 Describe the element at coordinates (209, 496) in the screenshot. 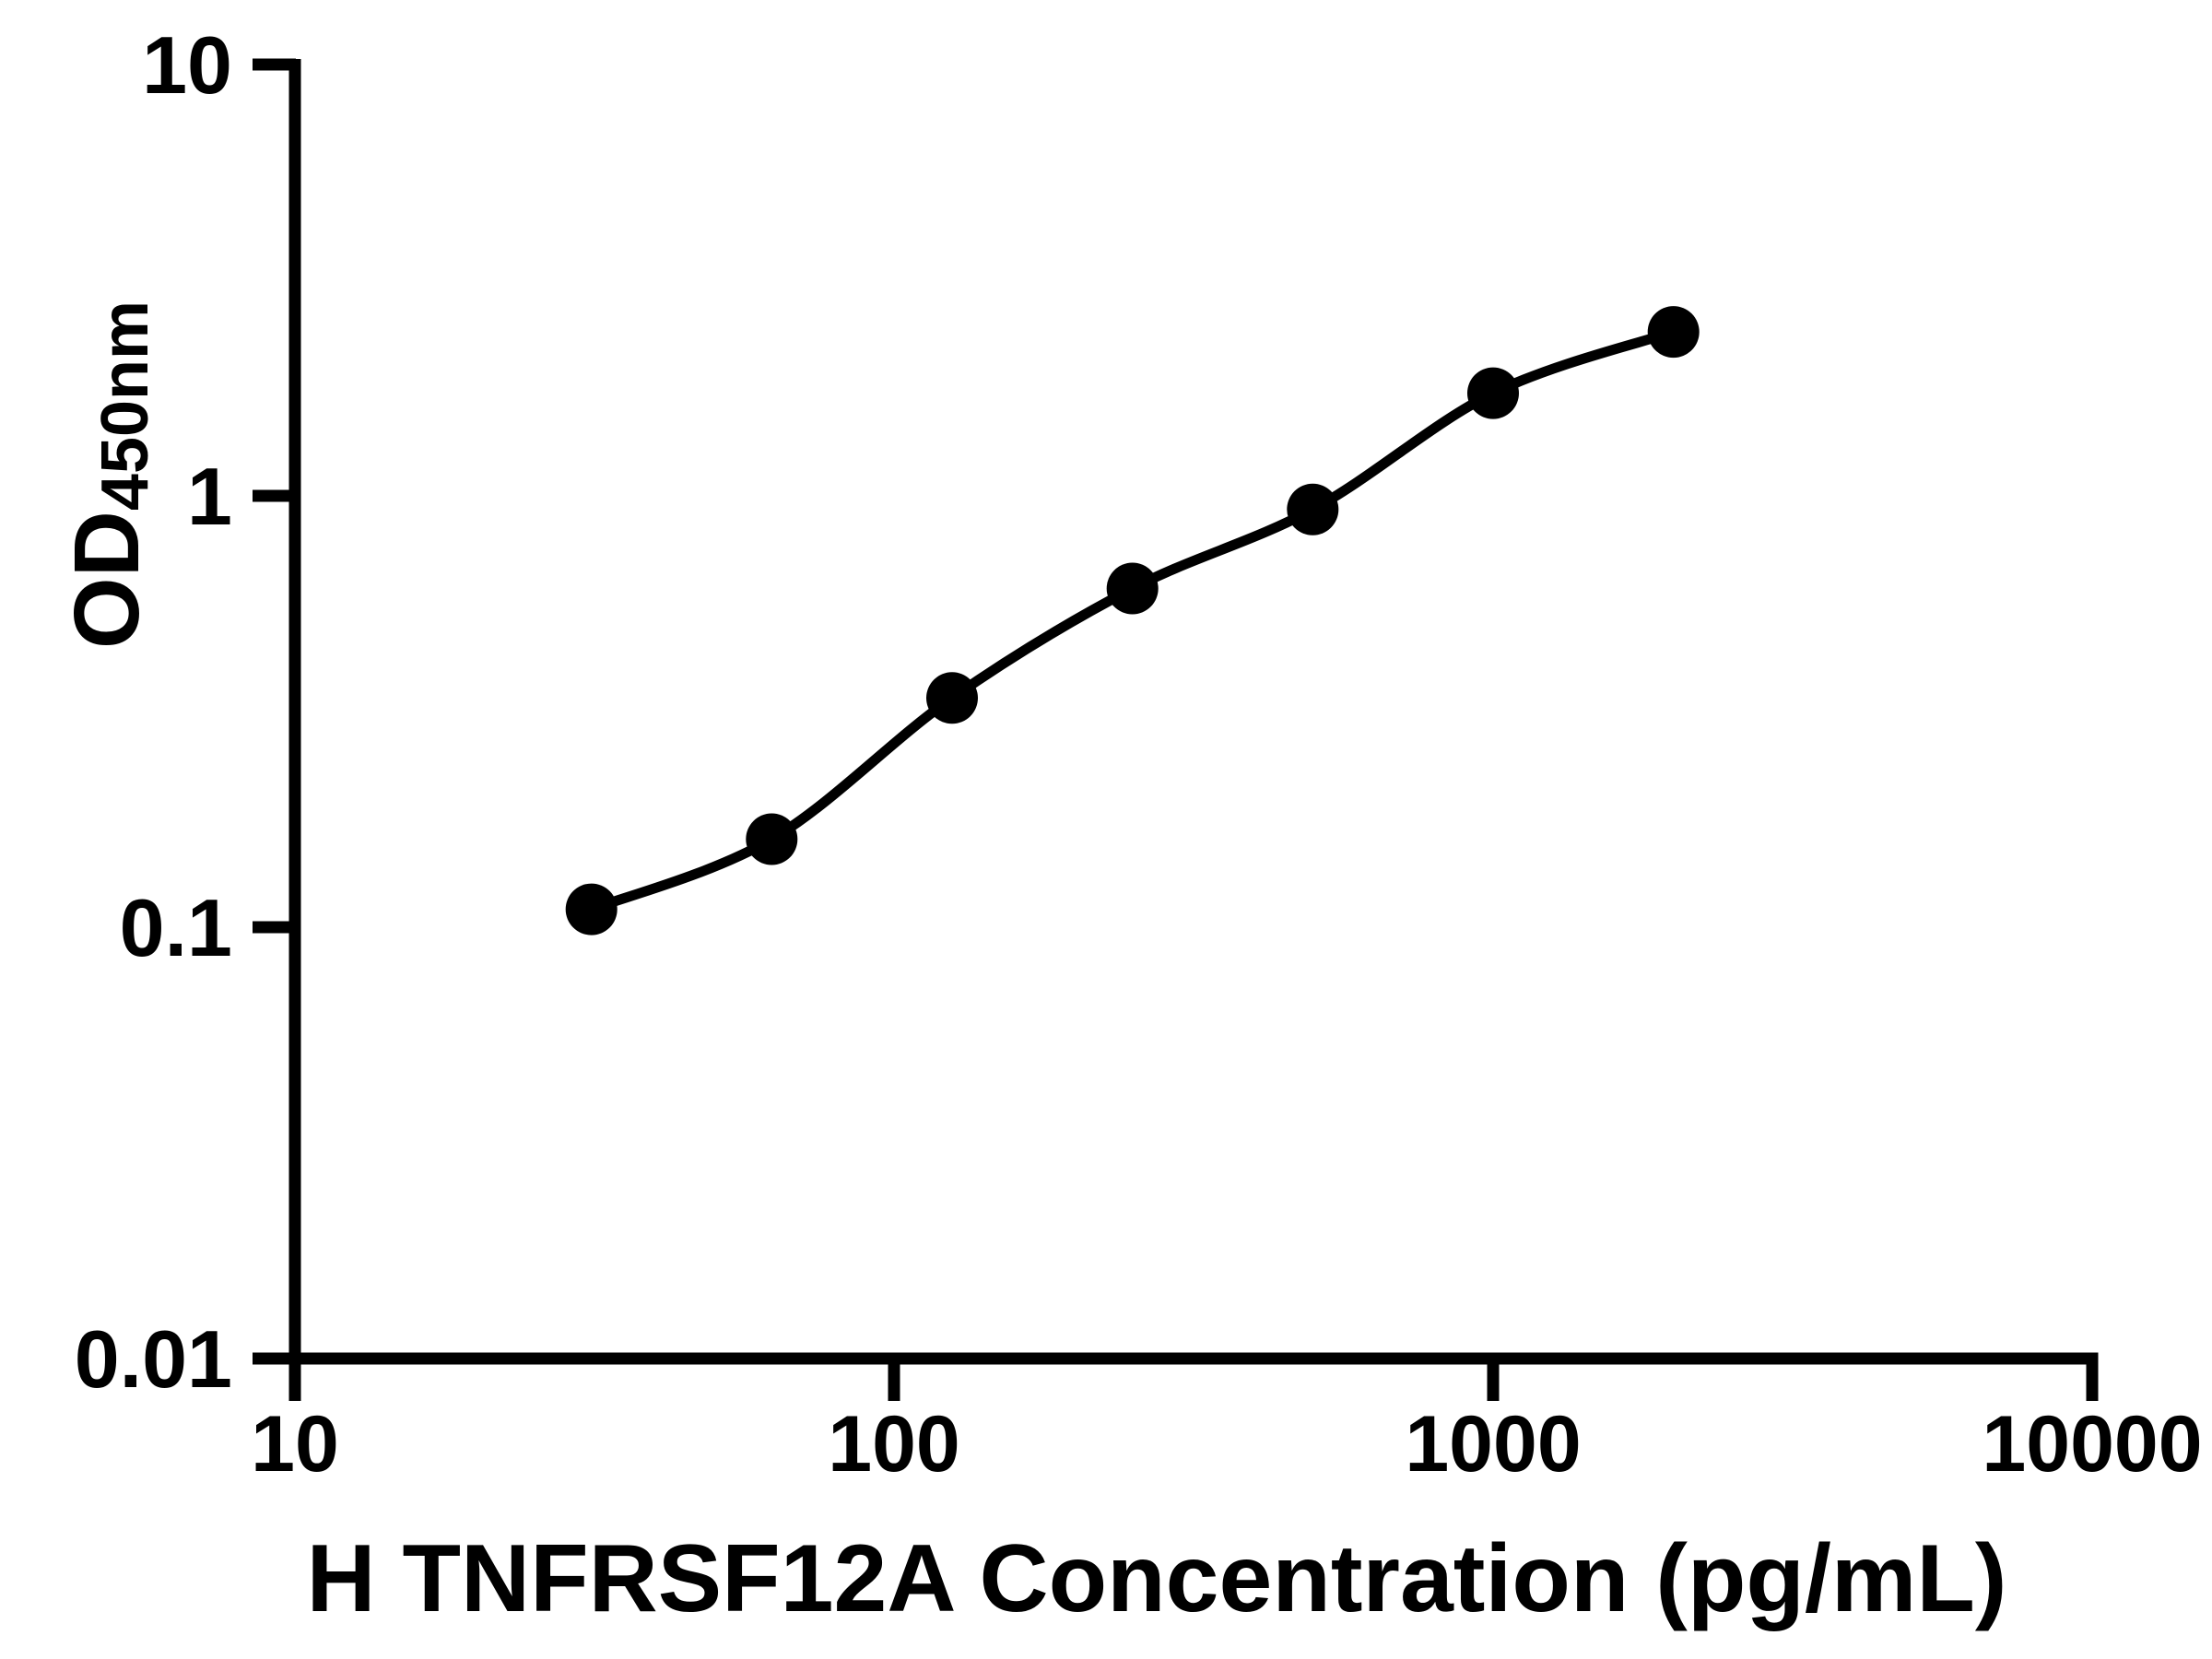

I see `y-tick-label: 1` at that location.